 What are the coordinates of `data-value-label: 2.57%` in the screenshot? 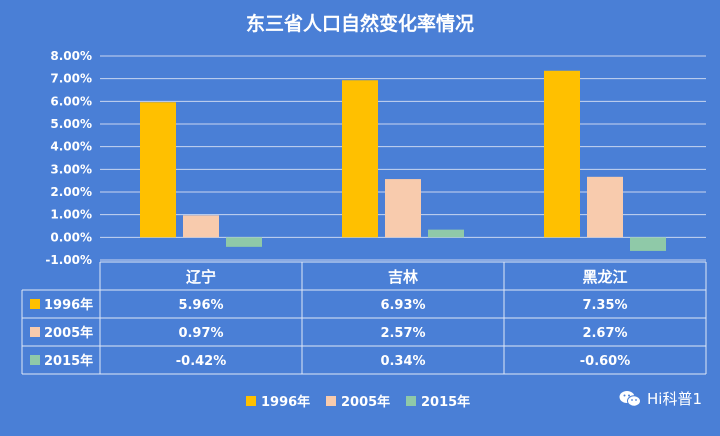 It's located at (402, 333).